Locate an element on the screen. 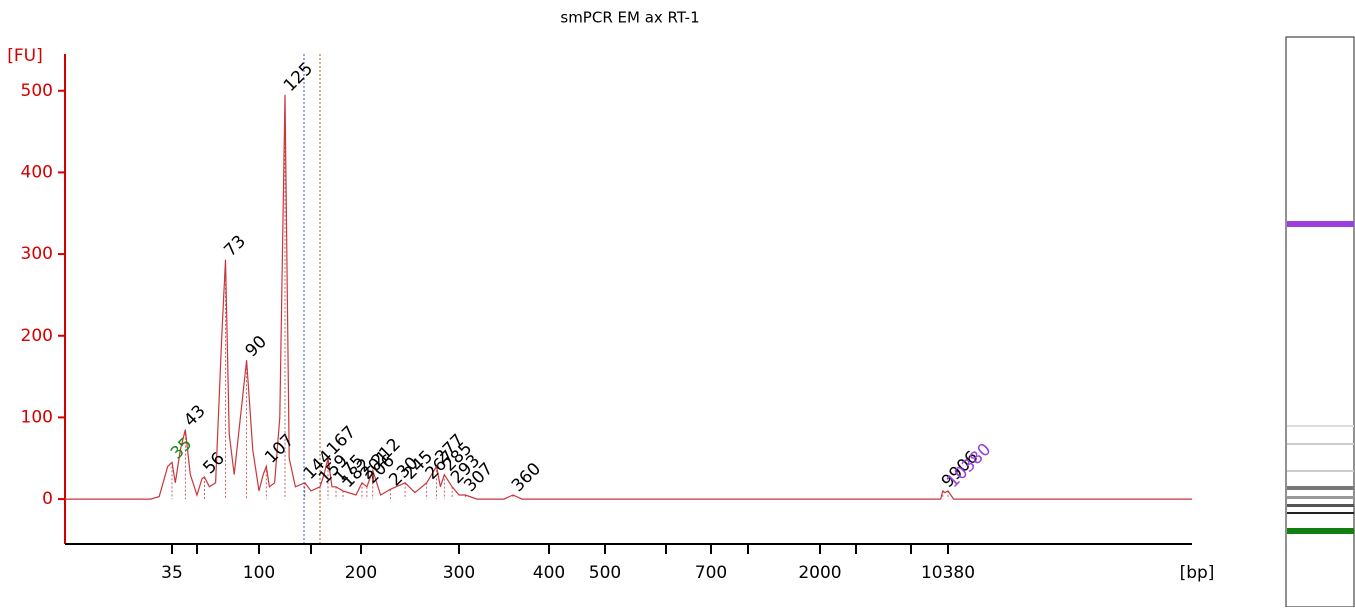 The height and width of the screenshot is (611, 1355). chart-title: smPCR EM ax RT-1 is located at coordinates (629, 18).